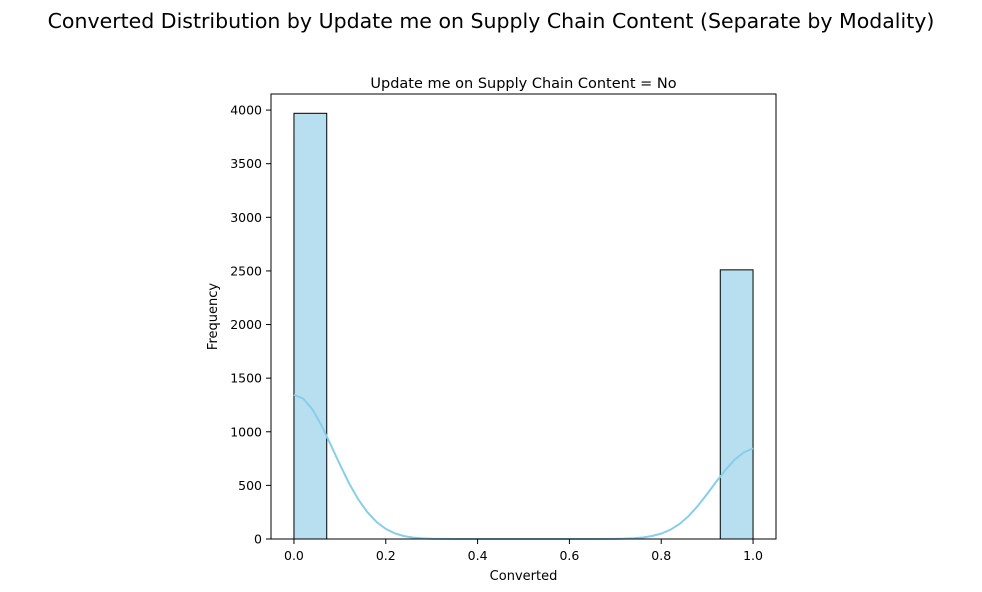 This screenshot has width=982, height=592. Describe the element at coordinates (246, 324) in the screenshot. I see `y-tick-label: 2000` at that location.